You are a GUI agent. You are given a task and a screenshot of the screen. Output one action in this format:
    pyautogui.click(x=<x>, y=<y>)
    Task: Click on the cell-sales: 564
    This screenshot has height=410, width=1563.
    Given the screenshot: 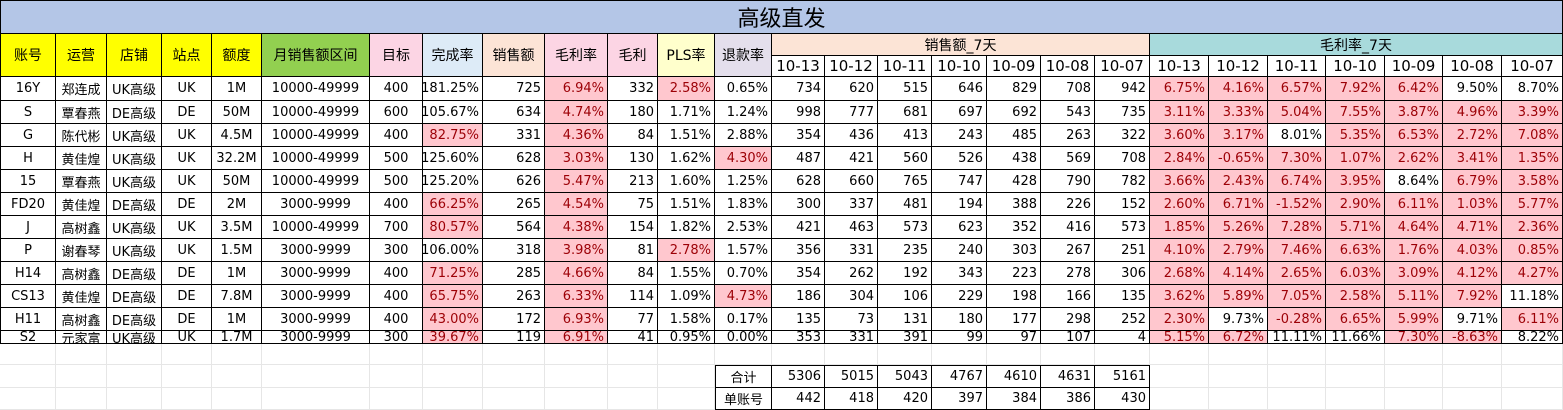 What is the action you would take?
    pyautogui.click(x=514, y=227)
    